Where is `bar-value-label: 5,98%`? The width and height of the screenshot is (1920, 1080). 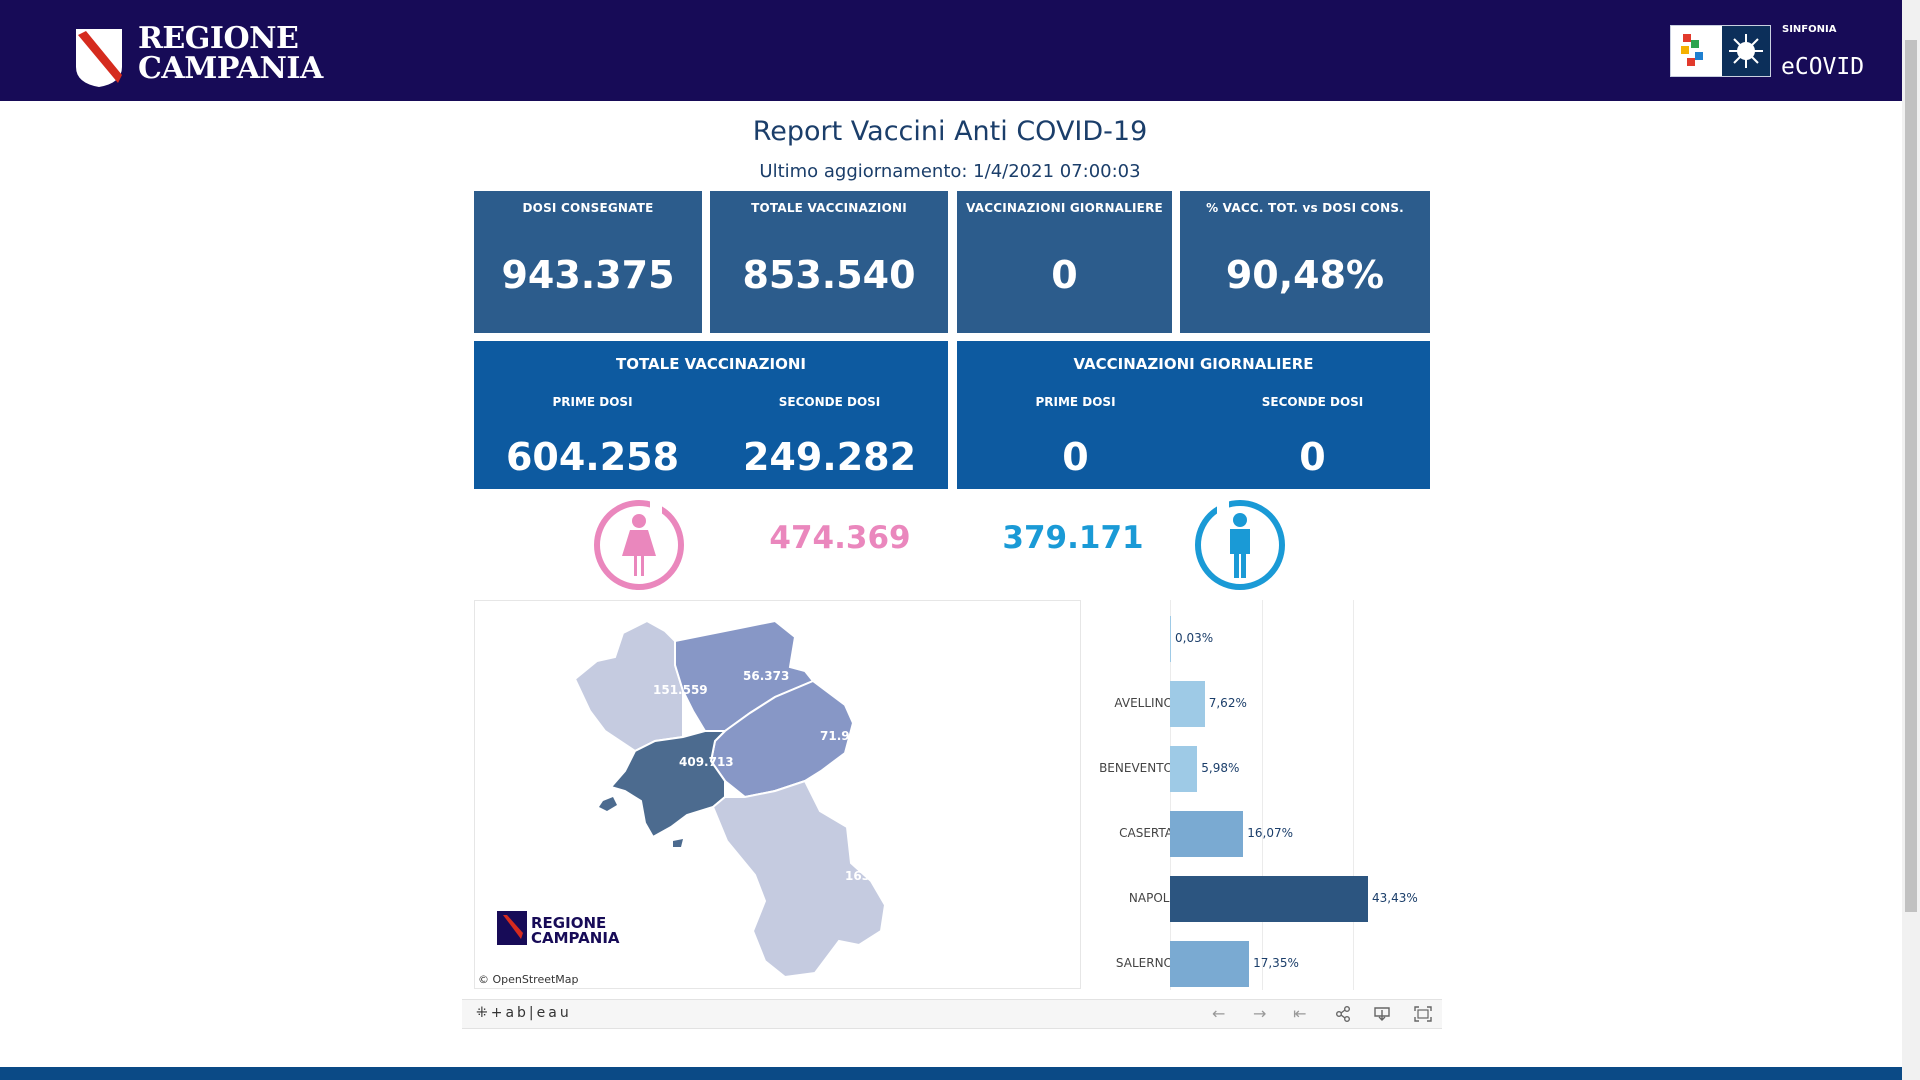 bar-value-label: 5,98% is located at coordinates (1220, 768).